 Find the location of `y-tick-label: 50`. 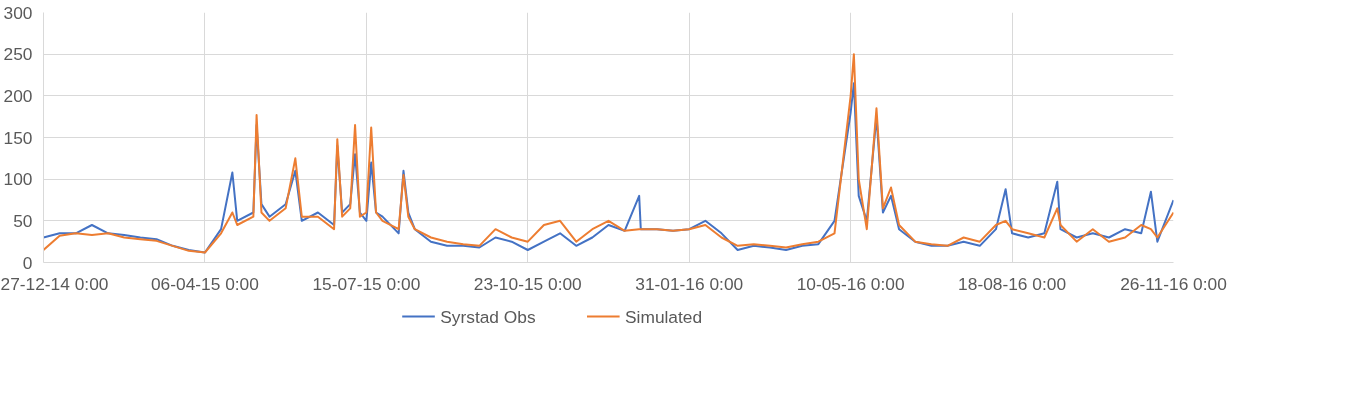

y-tick-label: 50 is located at coordinates (23, 220).